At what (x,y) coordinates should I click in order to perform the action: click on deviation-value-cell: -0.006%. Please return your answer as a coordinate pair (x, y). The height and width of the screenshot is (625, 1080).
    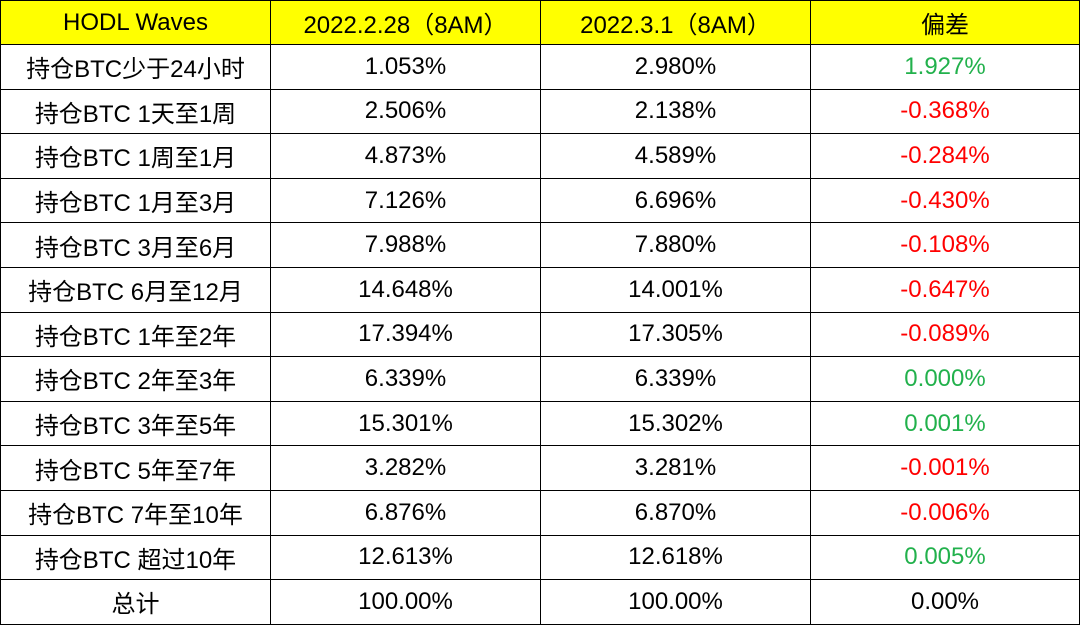
    Looking at the image, I should click on (945, 512).